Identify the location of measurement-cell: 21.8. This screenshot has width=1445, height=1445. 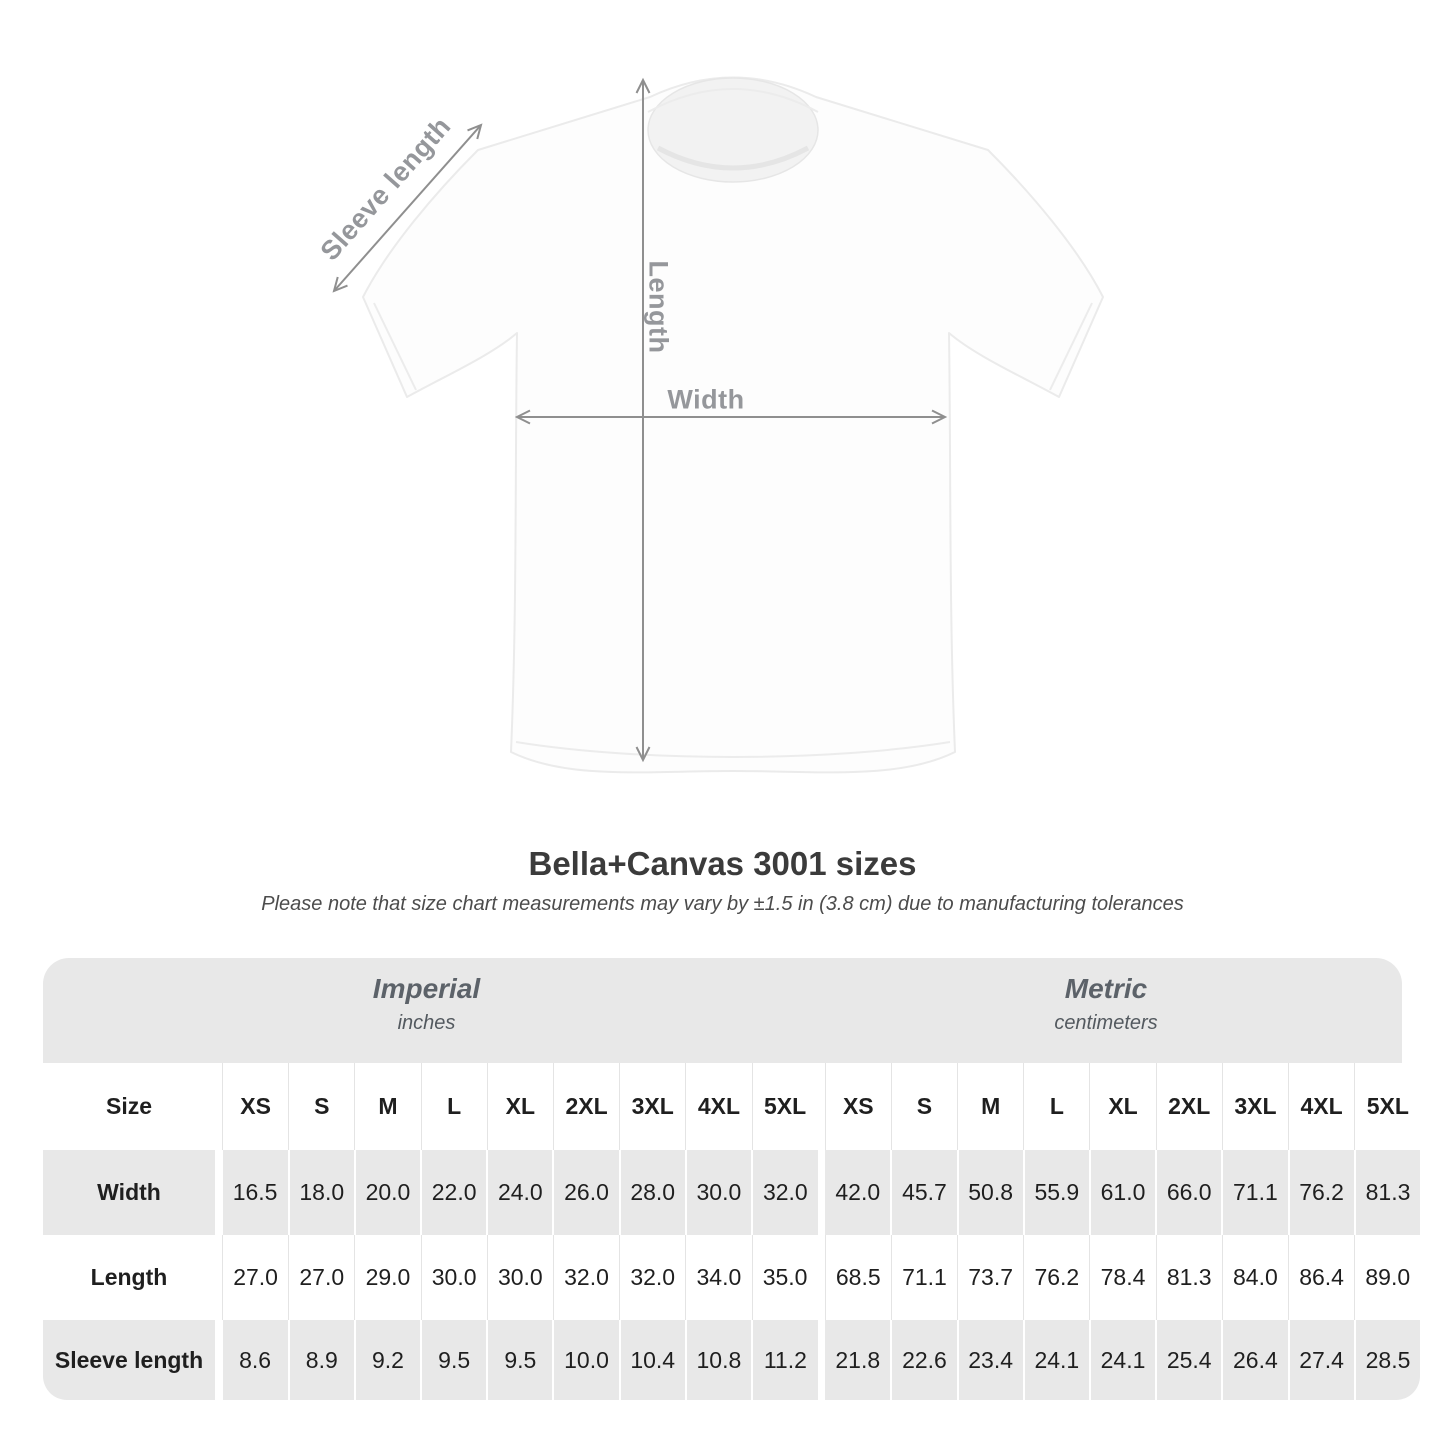
(858, 1360).